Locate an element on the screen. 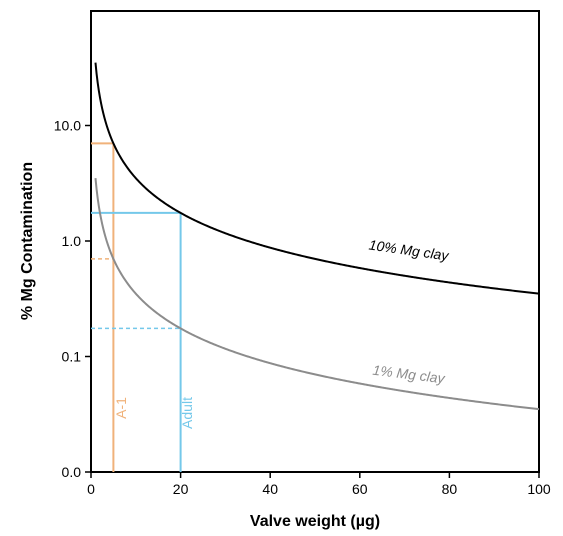 The width and height of the screenshot is (563, 536). marker-label: Adult is located at coordinates (187, 413).